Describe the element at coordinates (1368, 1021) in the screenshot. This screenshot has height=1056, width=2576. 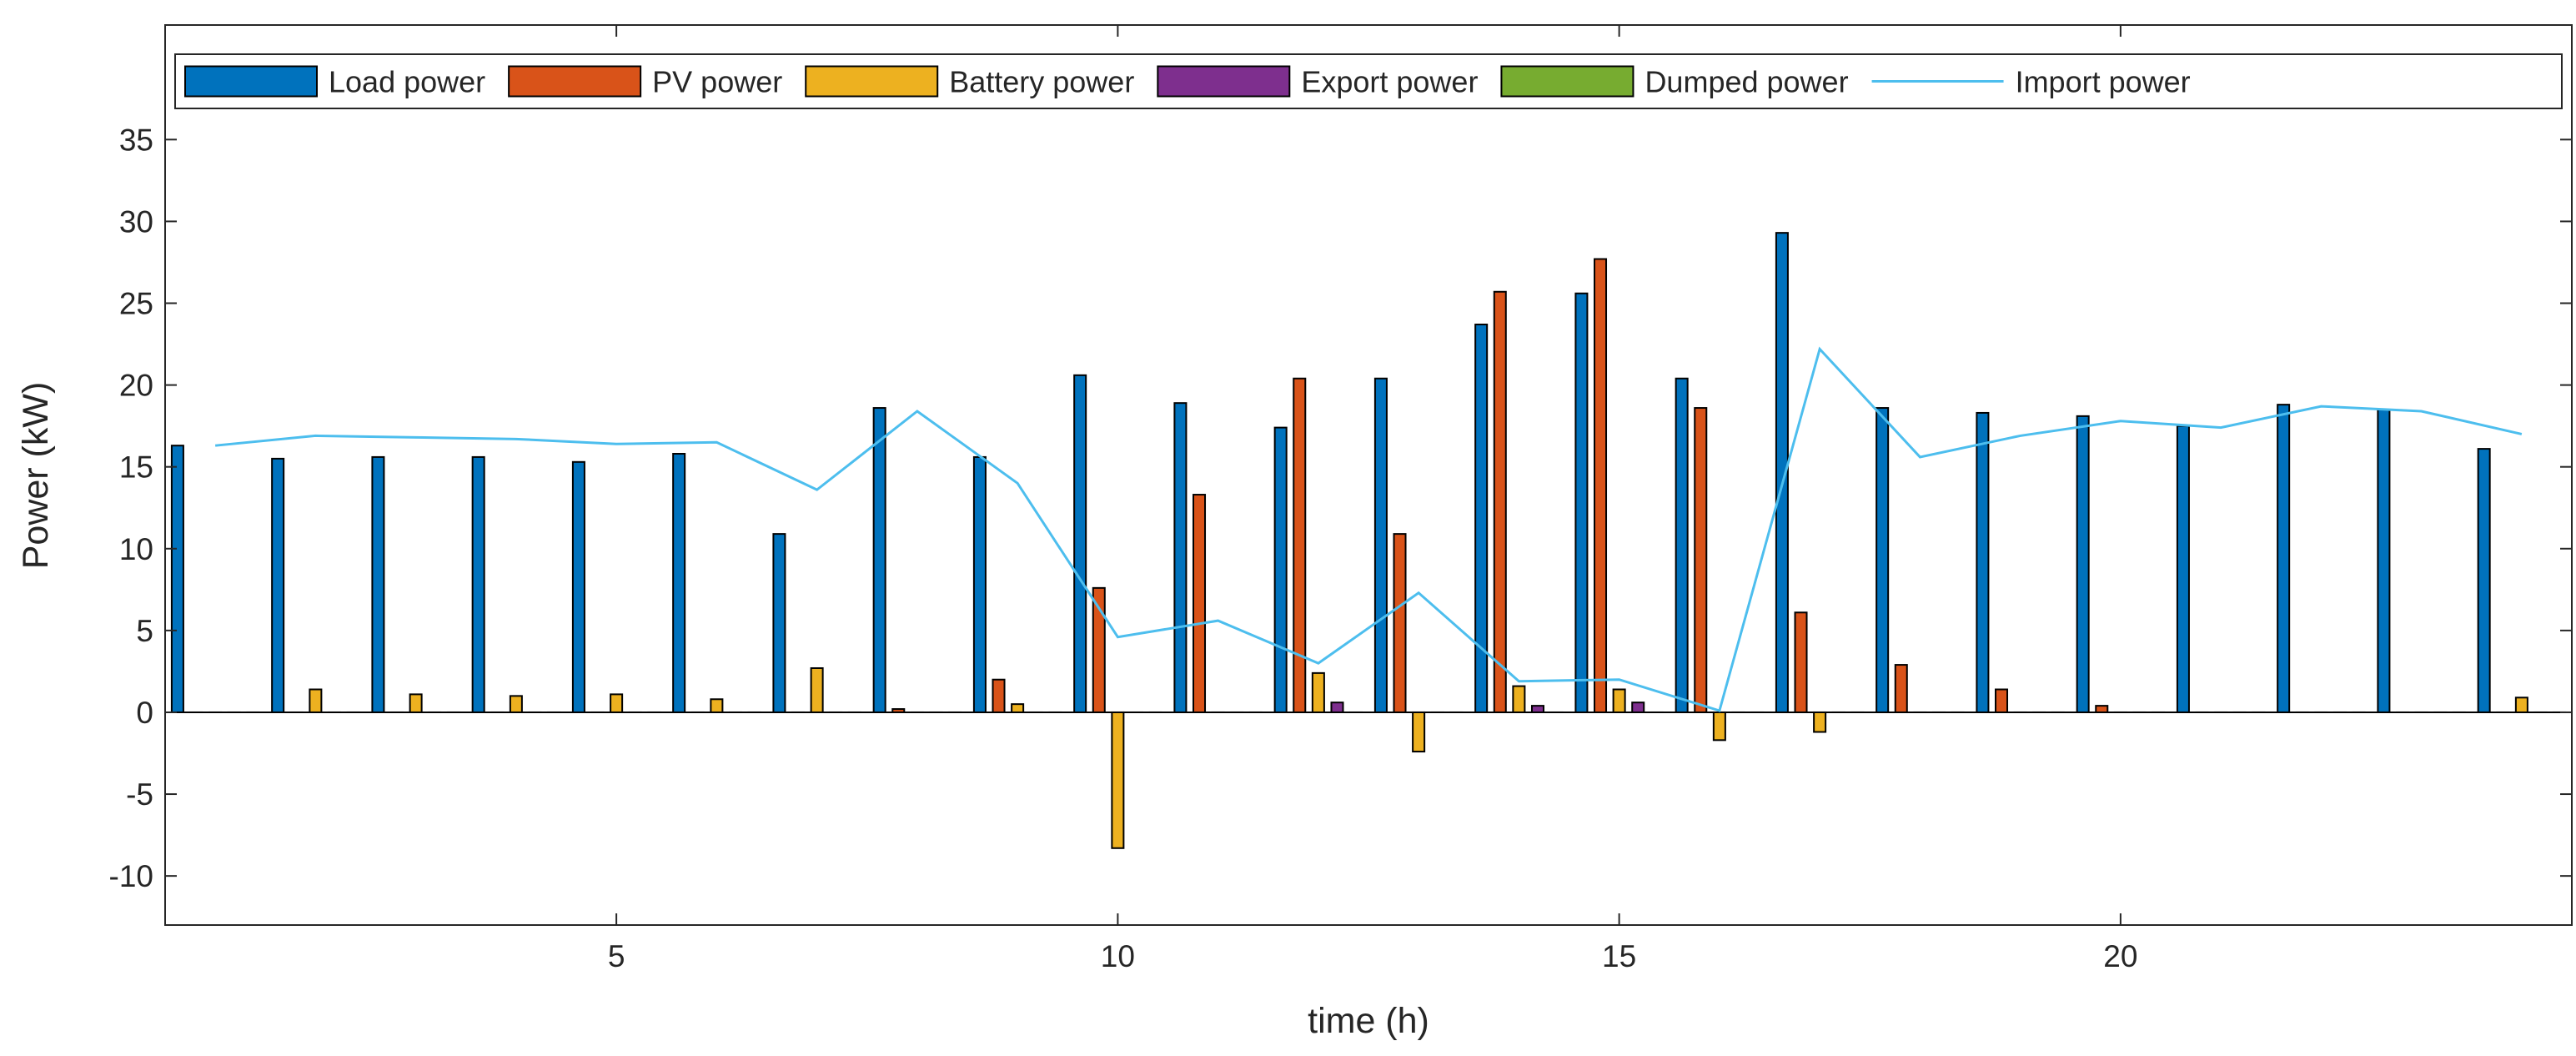
I see `x-axis-label: time (h)` at that location.